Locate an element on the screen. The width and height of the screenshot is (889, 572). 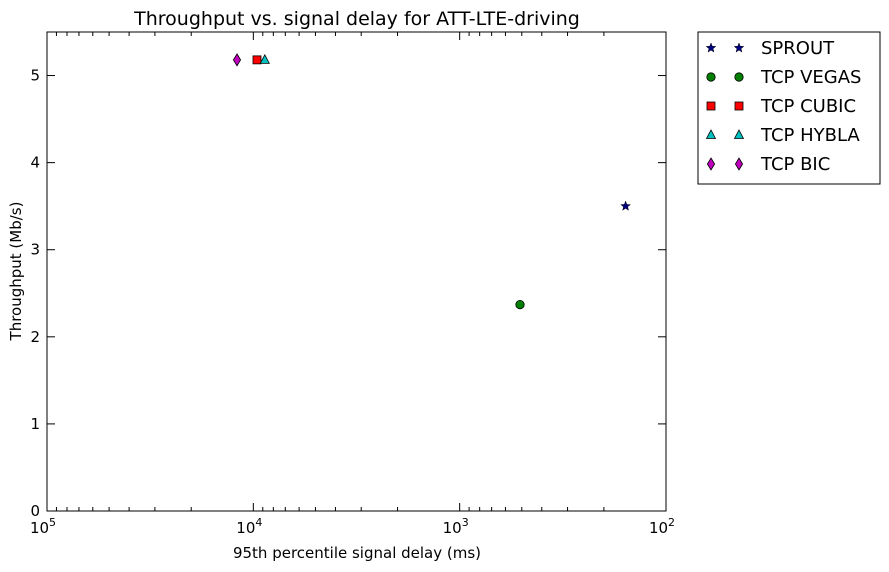
data-point-tcp-bic is located at coordinates (237, 60).